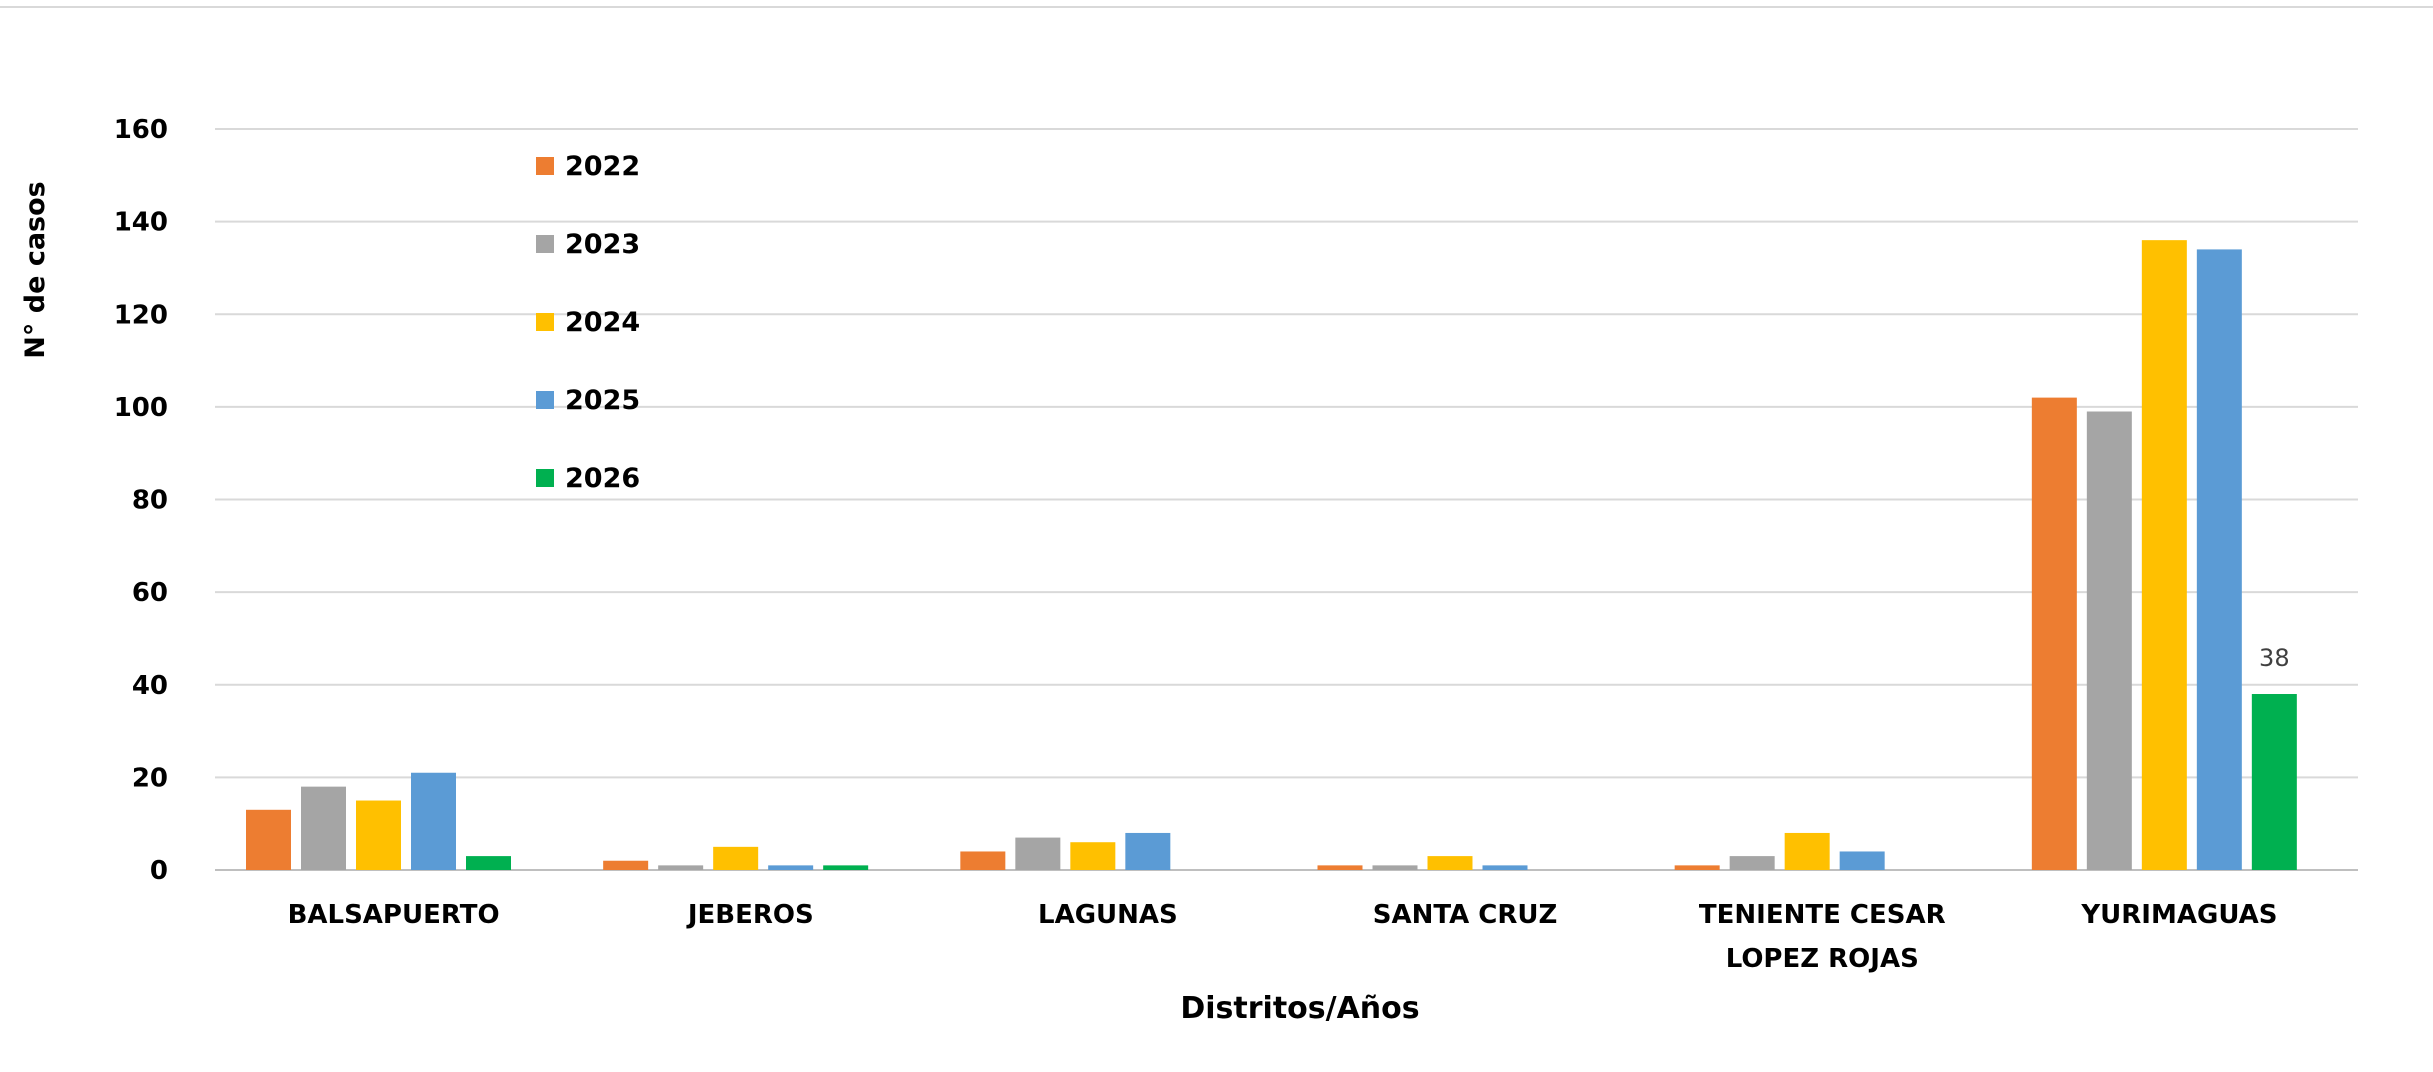 This screenshot has width=2433, height=1072. I want to click on legend-label: 2024, so click(602, 322).